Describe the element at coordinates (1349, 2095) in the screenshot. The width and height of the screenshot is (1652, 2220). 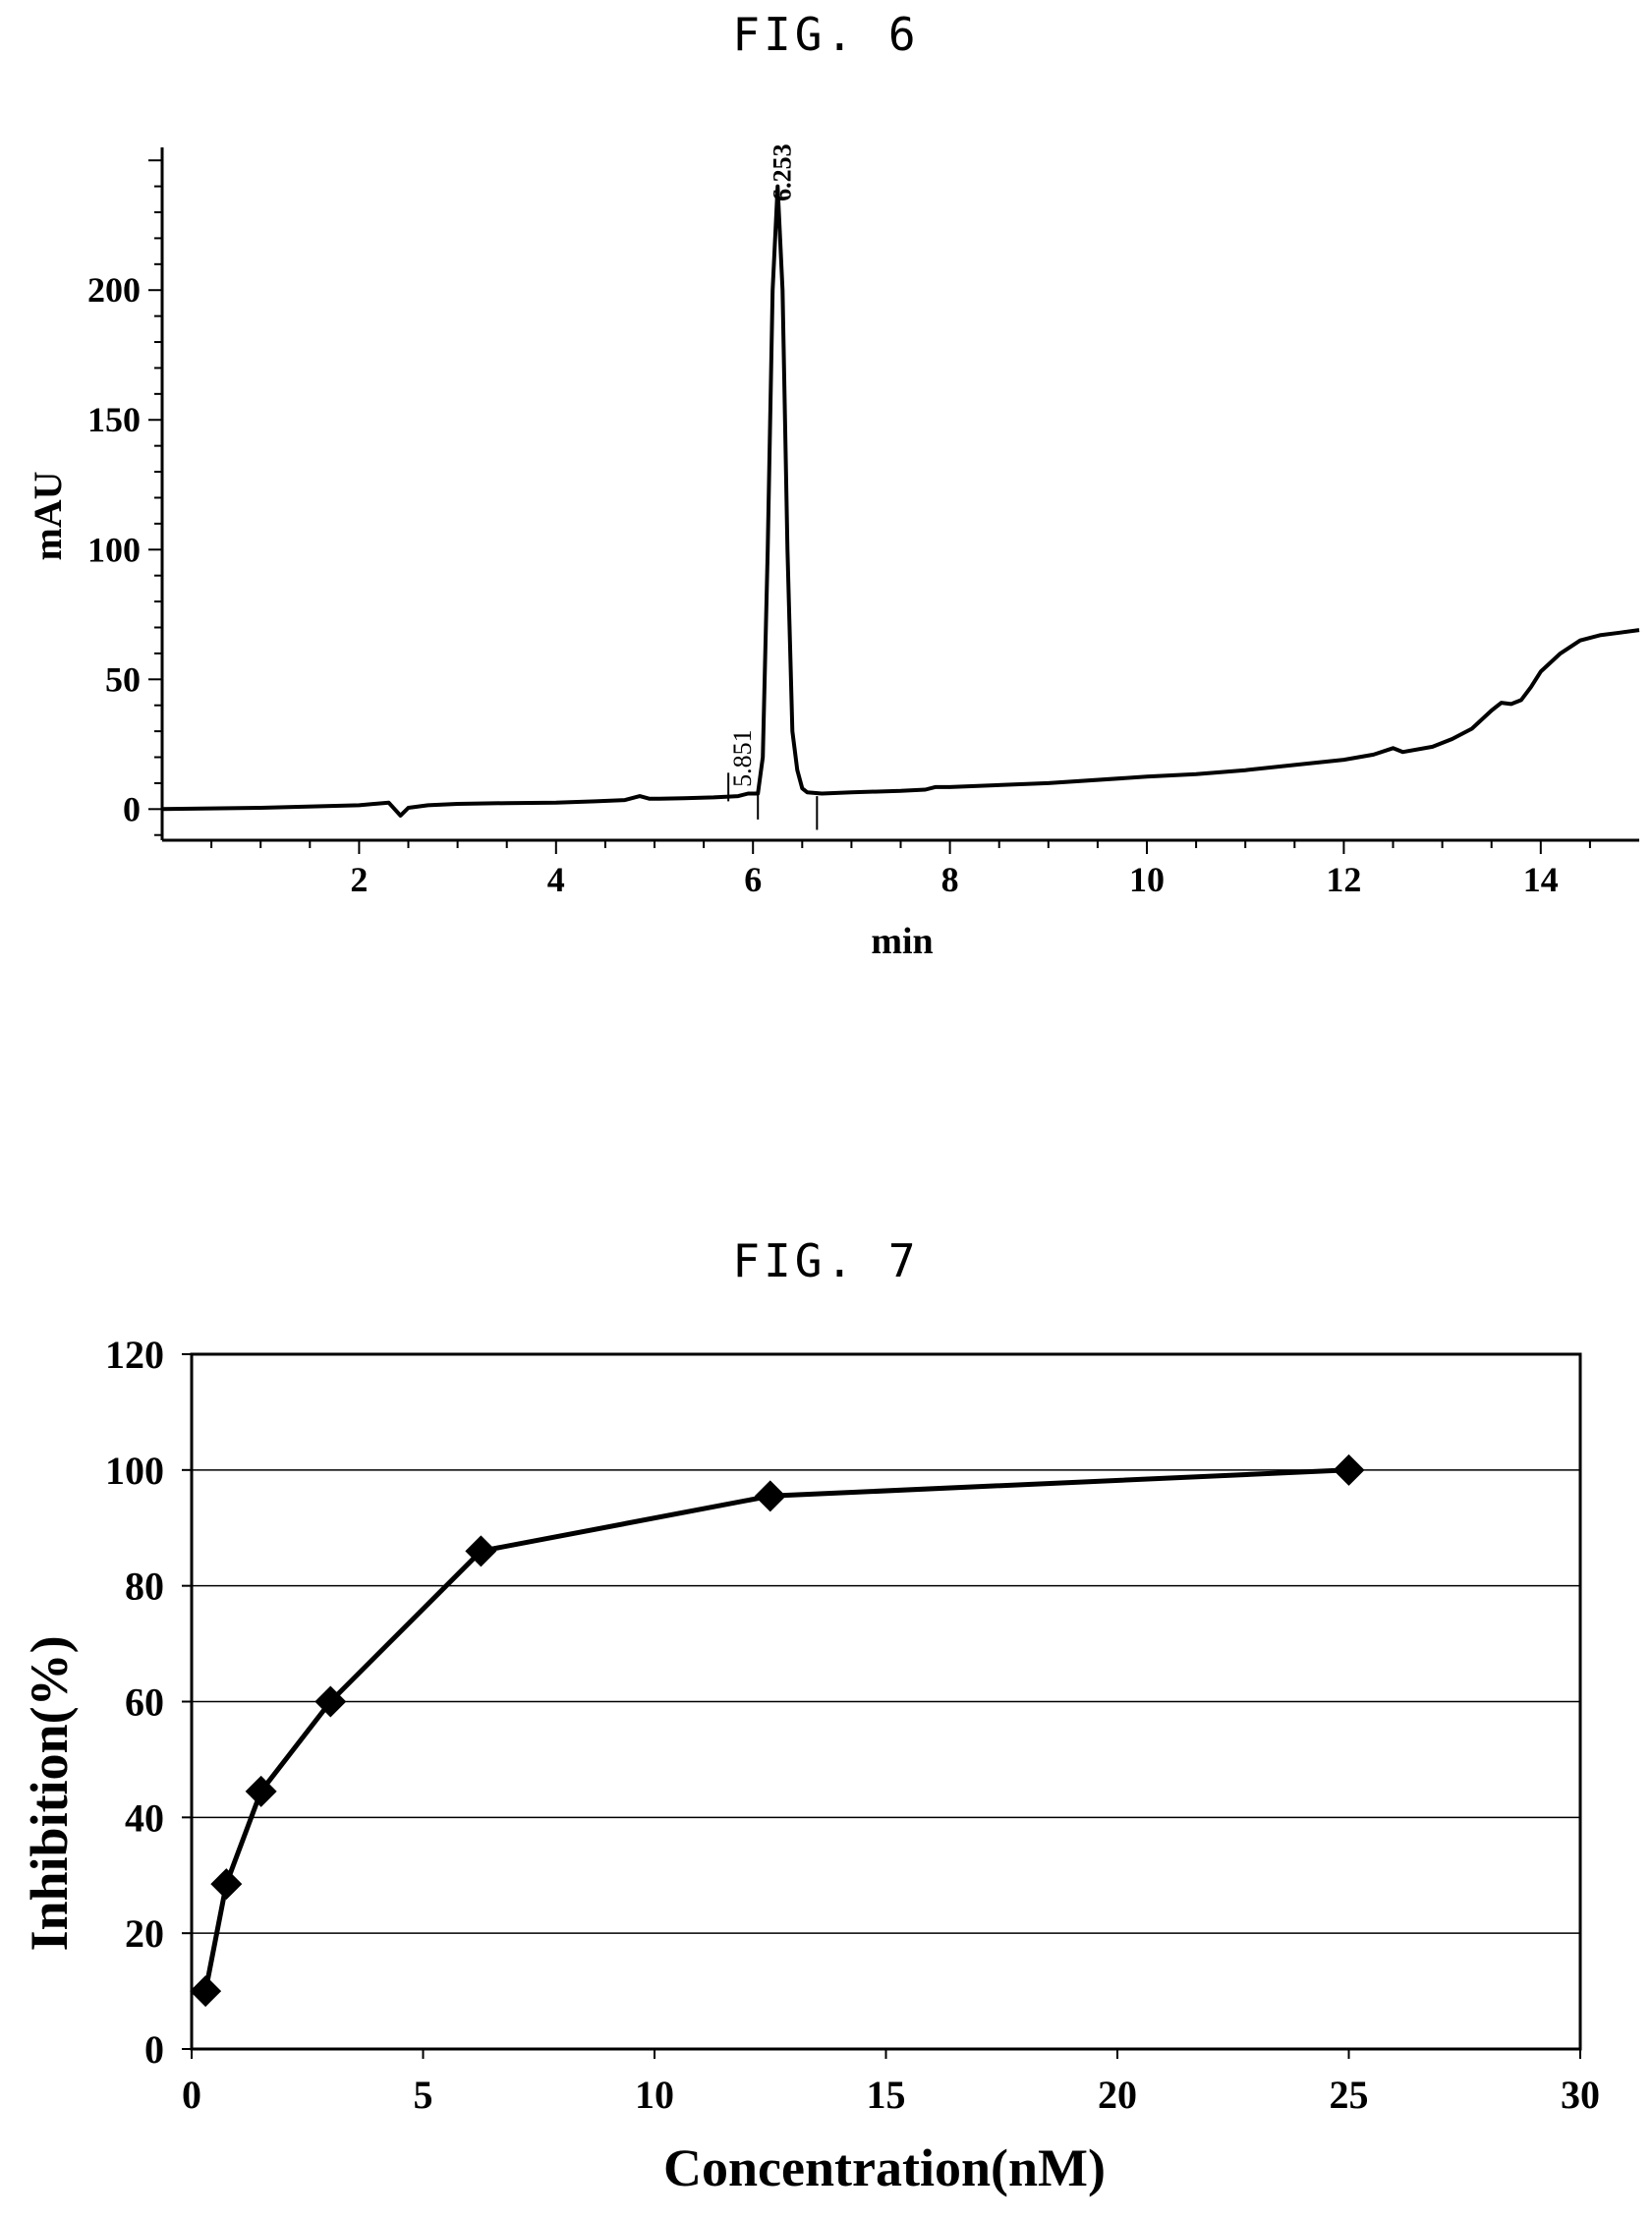
I see `x-tick-label: 25` at that location.